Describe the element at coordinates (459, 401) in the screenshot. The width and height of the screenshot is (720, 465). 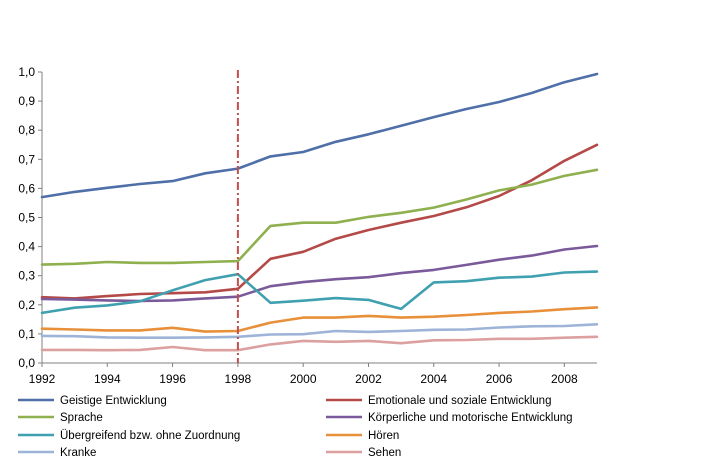
I see `legend-label: Emotionale und soziale Entwicklung` at that location.